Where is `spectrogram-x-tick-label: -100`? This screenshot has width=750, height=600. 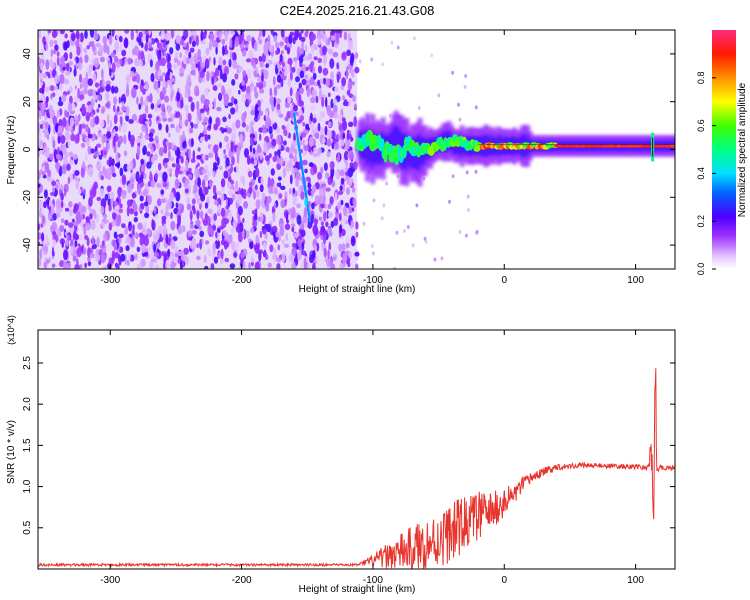 spectrogram-x-tick-label: -100 is located at coordinates (373, 280).